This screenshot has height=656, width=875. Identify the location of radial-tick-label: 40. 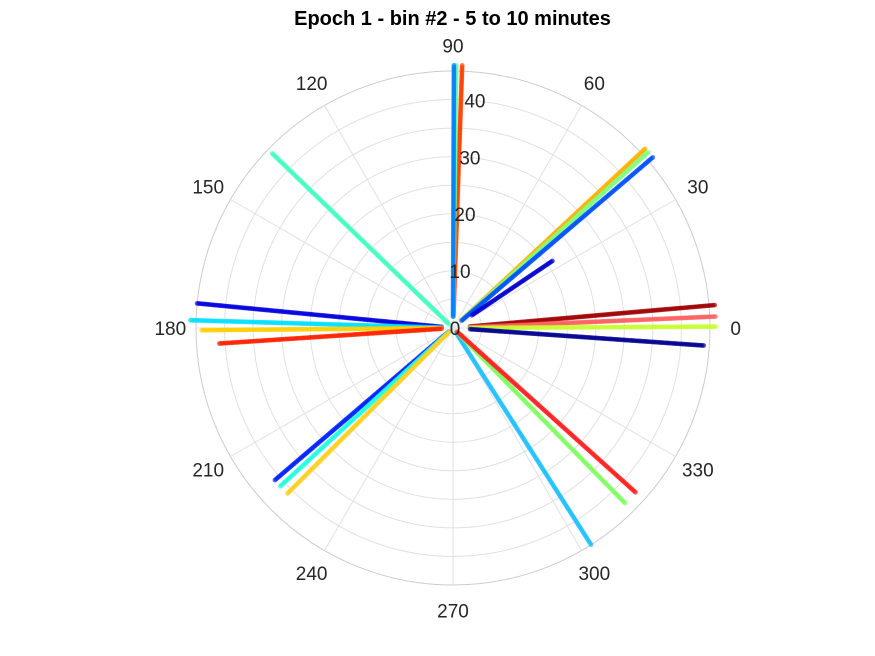
(474, 101).